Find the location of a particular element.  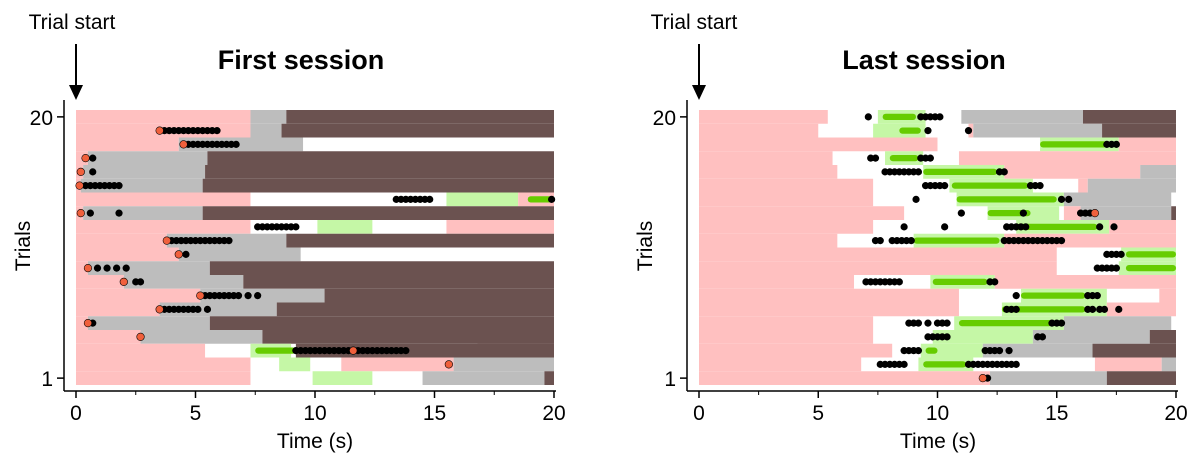

x-tick-label: 15 is located at coordinates (434, 413).